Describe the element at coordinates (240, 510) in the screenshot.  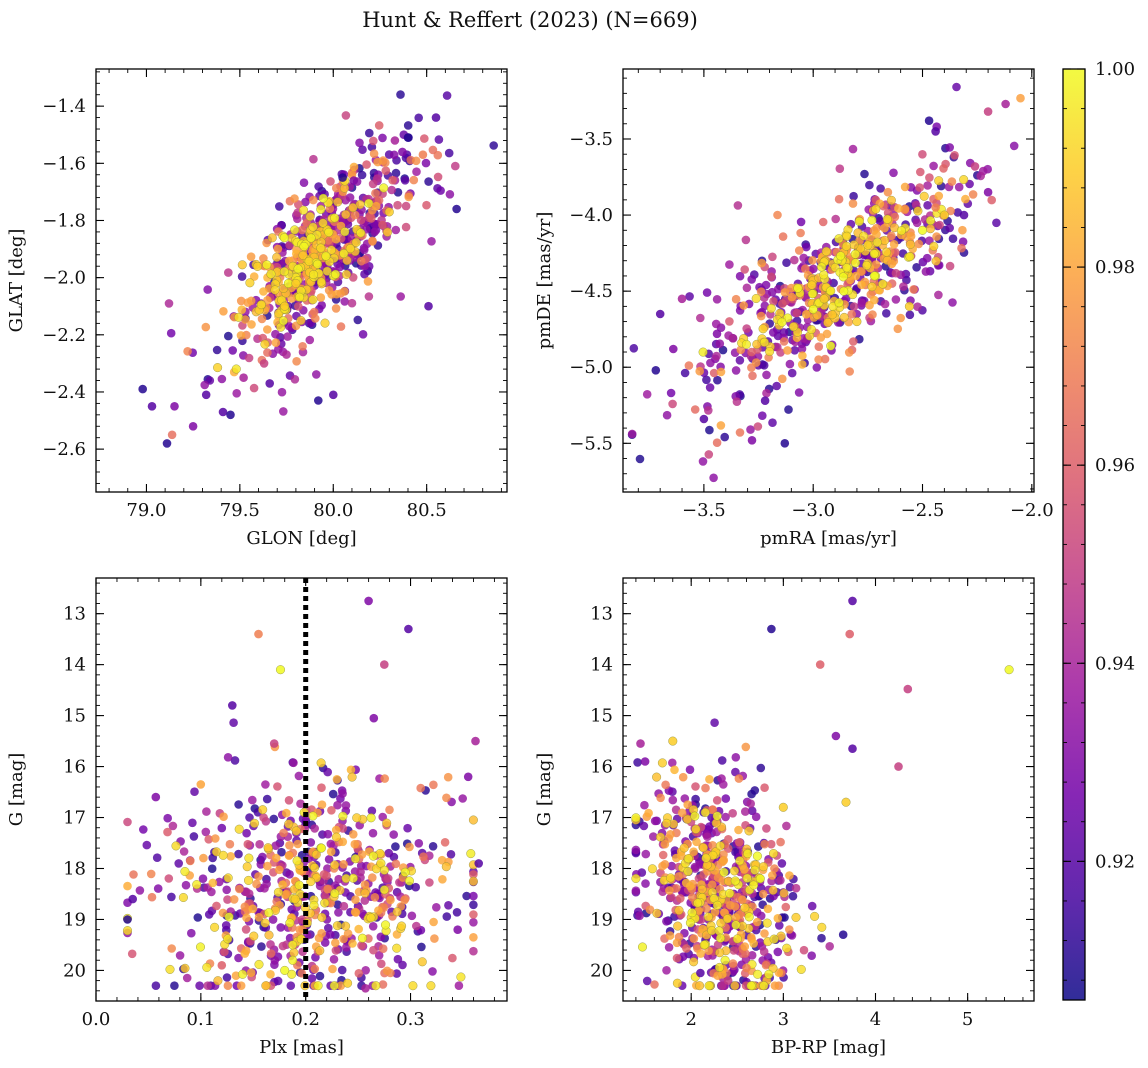
I see `x-tick-label: 79.5` at that location.